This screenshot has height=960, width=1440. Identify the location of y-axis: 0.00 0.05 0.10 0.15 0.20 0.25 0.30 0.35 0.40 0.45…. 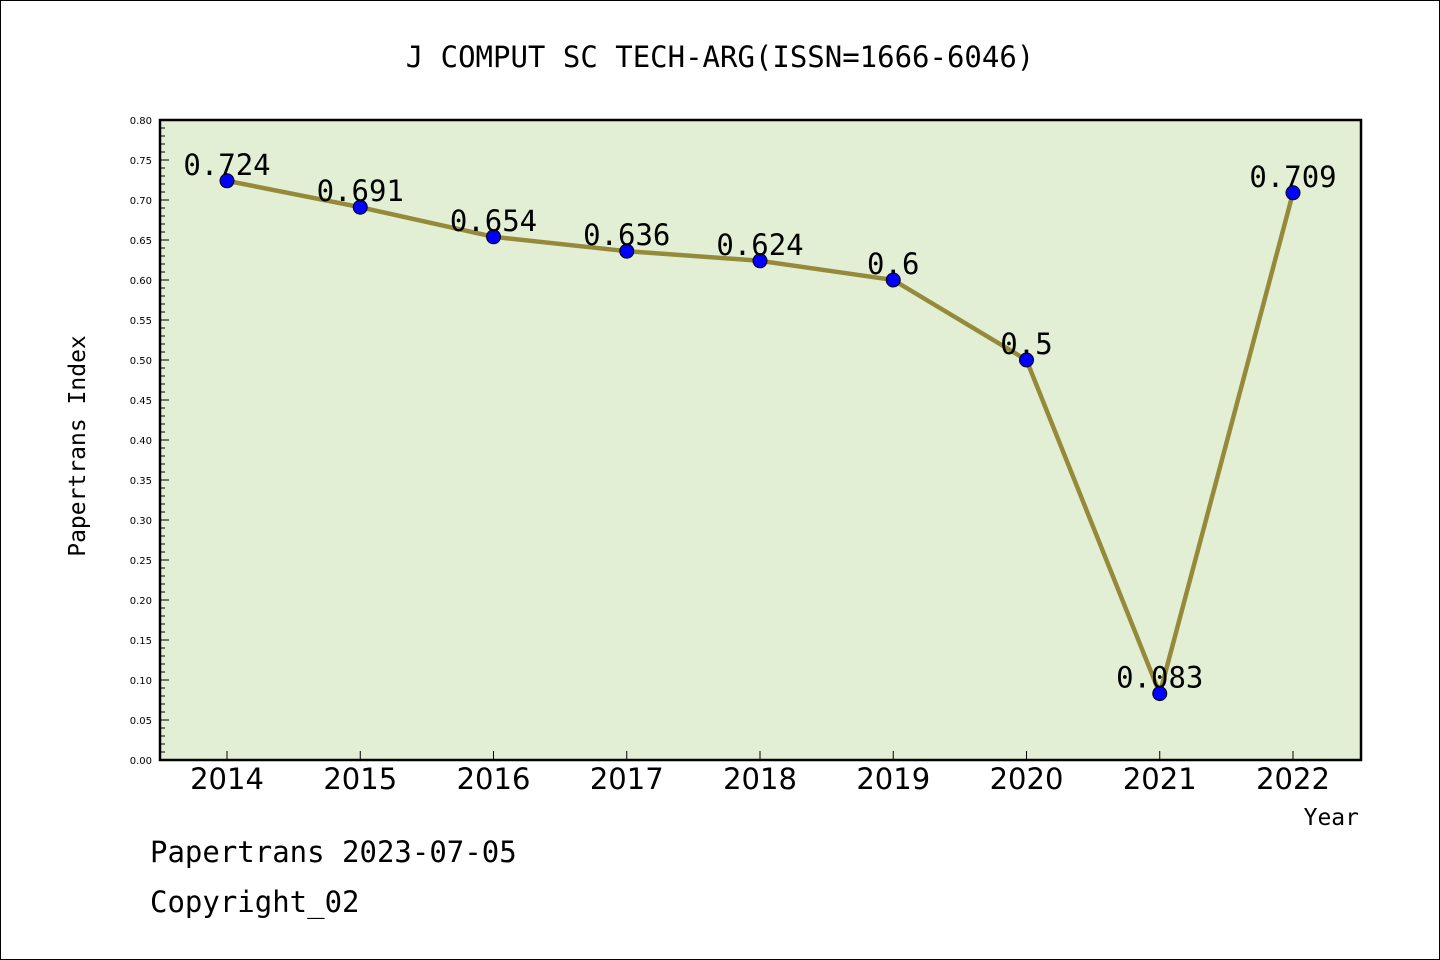
(149, 441).